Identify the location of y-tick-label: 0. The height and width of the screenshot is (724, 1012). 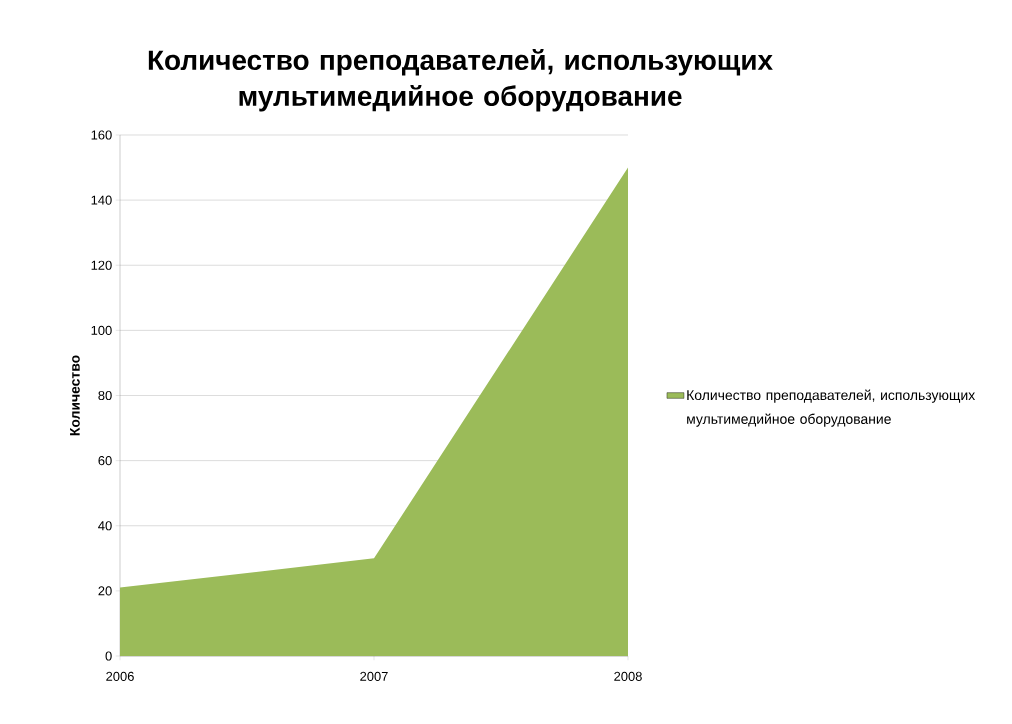
(108, 656).